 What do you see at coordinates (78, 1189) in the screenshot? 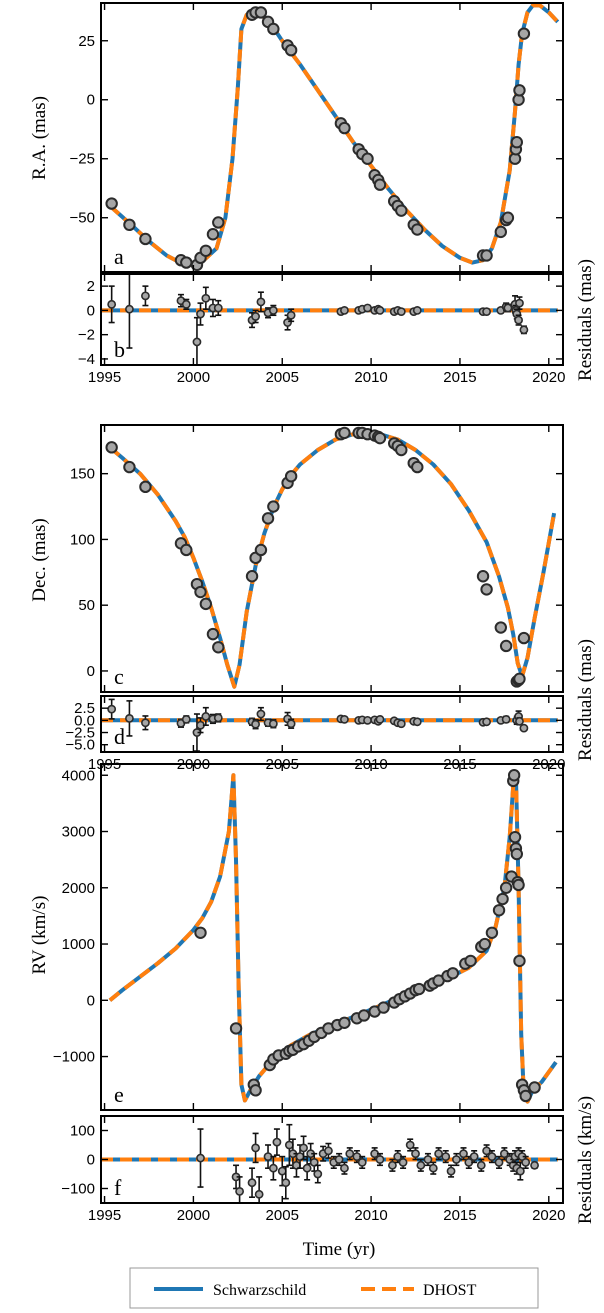
I see `y-tick-label: −100` at bounding box center [78, 1189].